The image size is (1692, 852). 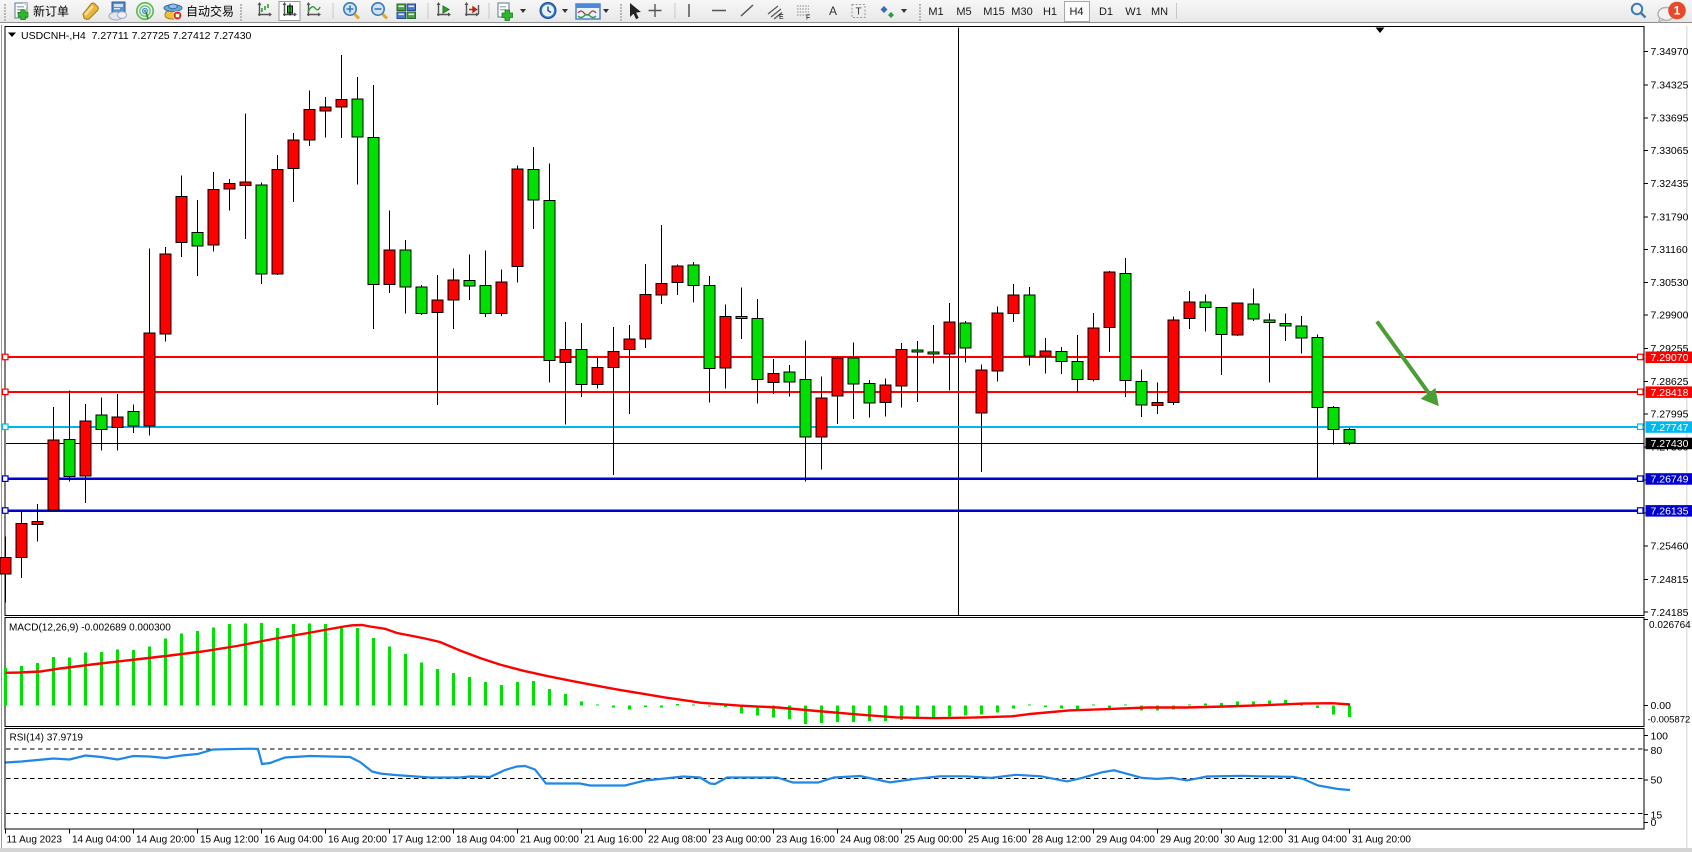 What do you see at coordinates (1159, 12) in the screenshot?
I see `svg-text: MN` at bounding box center [1159, 12].